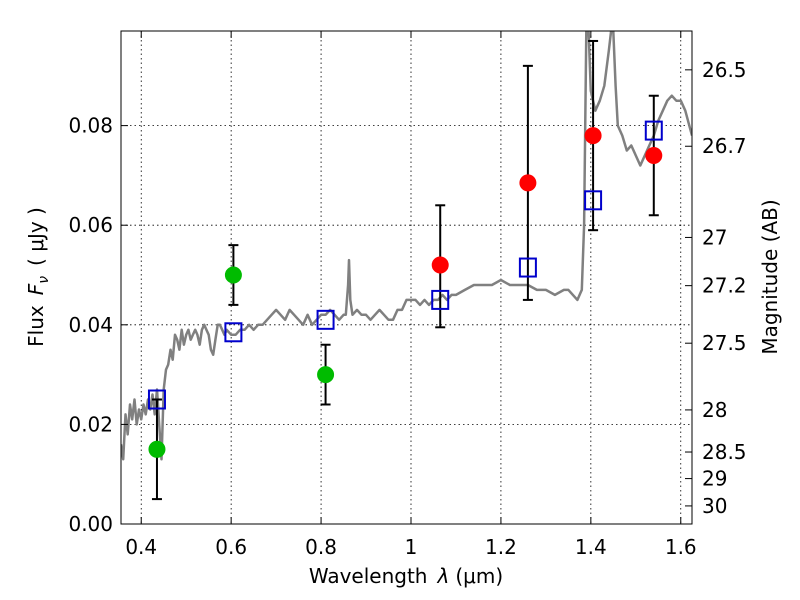  I want to click on y-tick-label: 0.02, so click(90, 424).